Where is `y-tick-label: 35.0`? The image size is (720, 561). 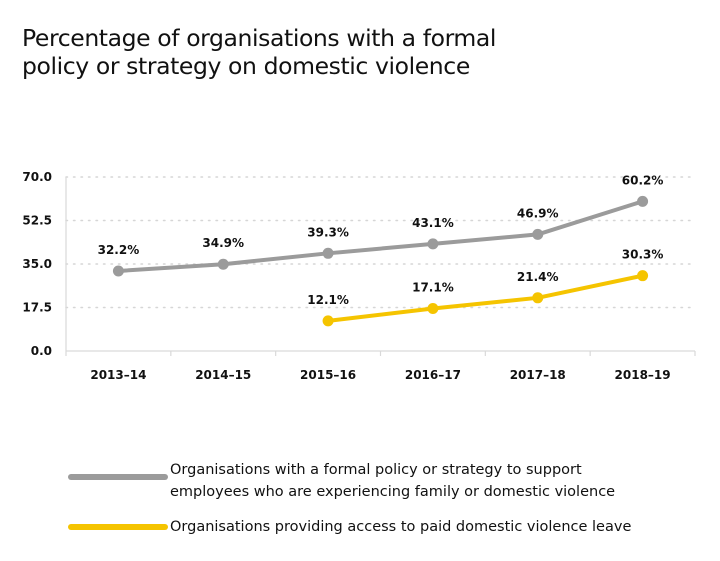
y-tick-label: 35.0 is located at coordinates (37, 264).